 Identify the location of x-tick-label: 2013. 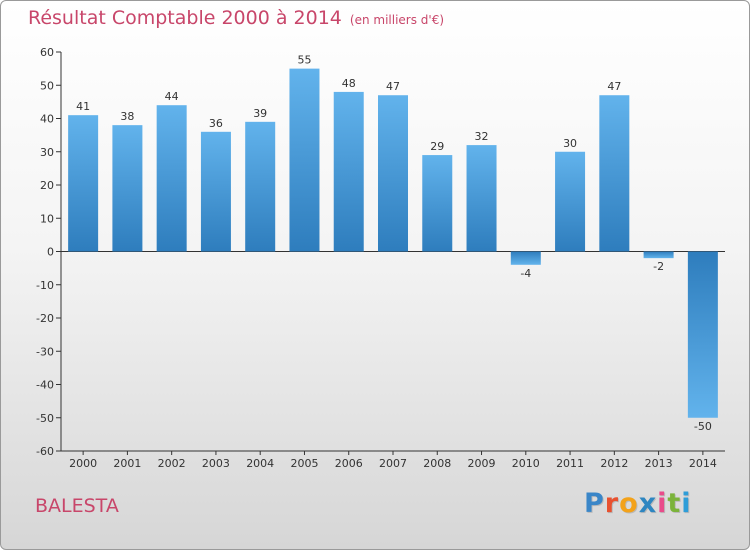
(659, 463).